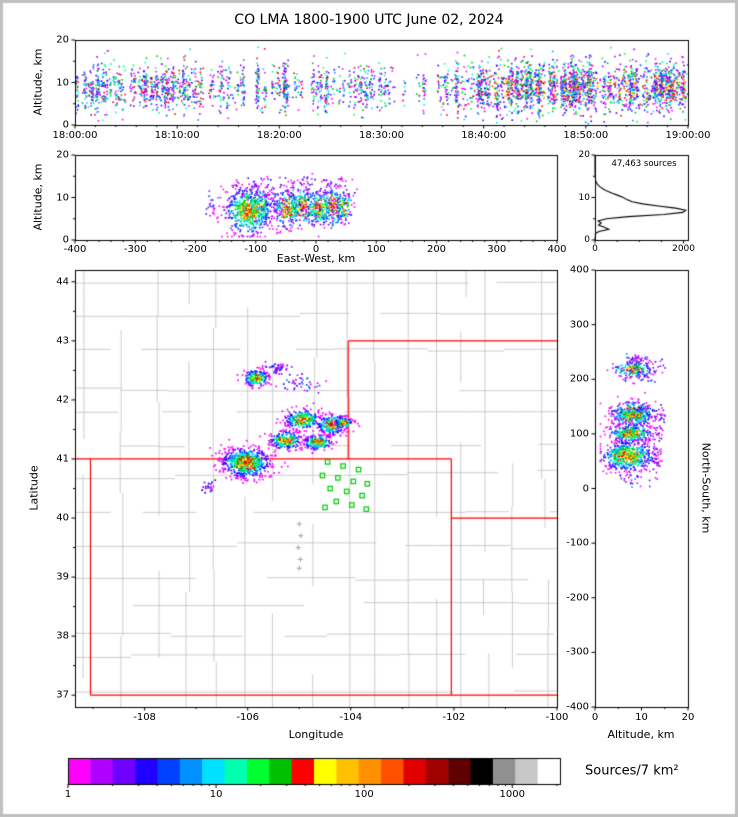 The image size is (738, 817). Describe the element at coordinates (577, 543) in the screenshot. I see `ns-tick-label: -100` at that location.